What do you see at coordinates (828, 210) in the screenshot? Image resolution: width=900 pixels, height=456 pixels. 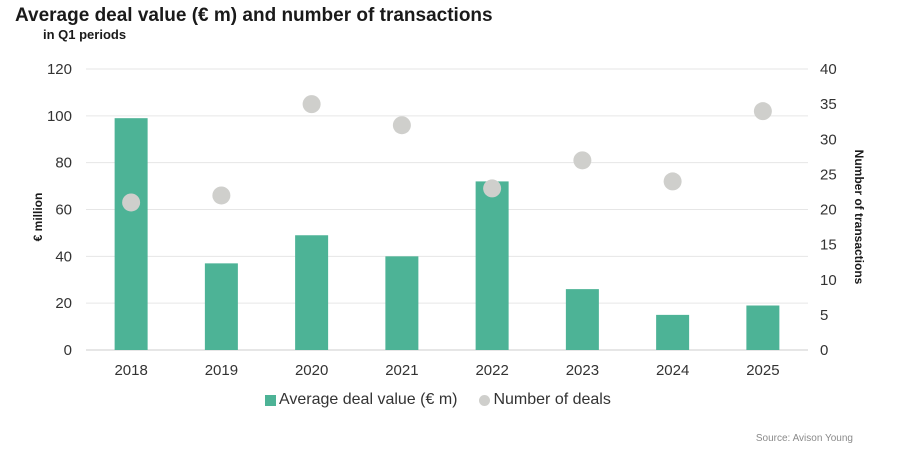 I see `y2-tick-label: 20` at bounding box center [828, 210].